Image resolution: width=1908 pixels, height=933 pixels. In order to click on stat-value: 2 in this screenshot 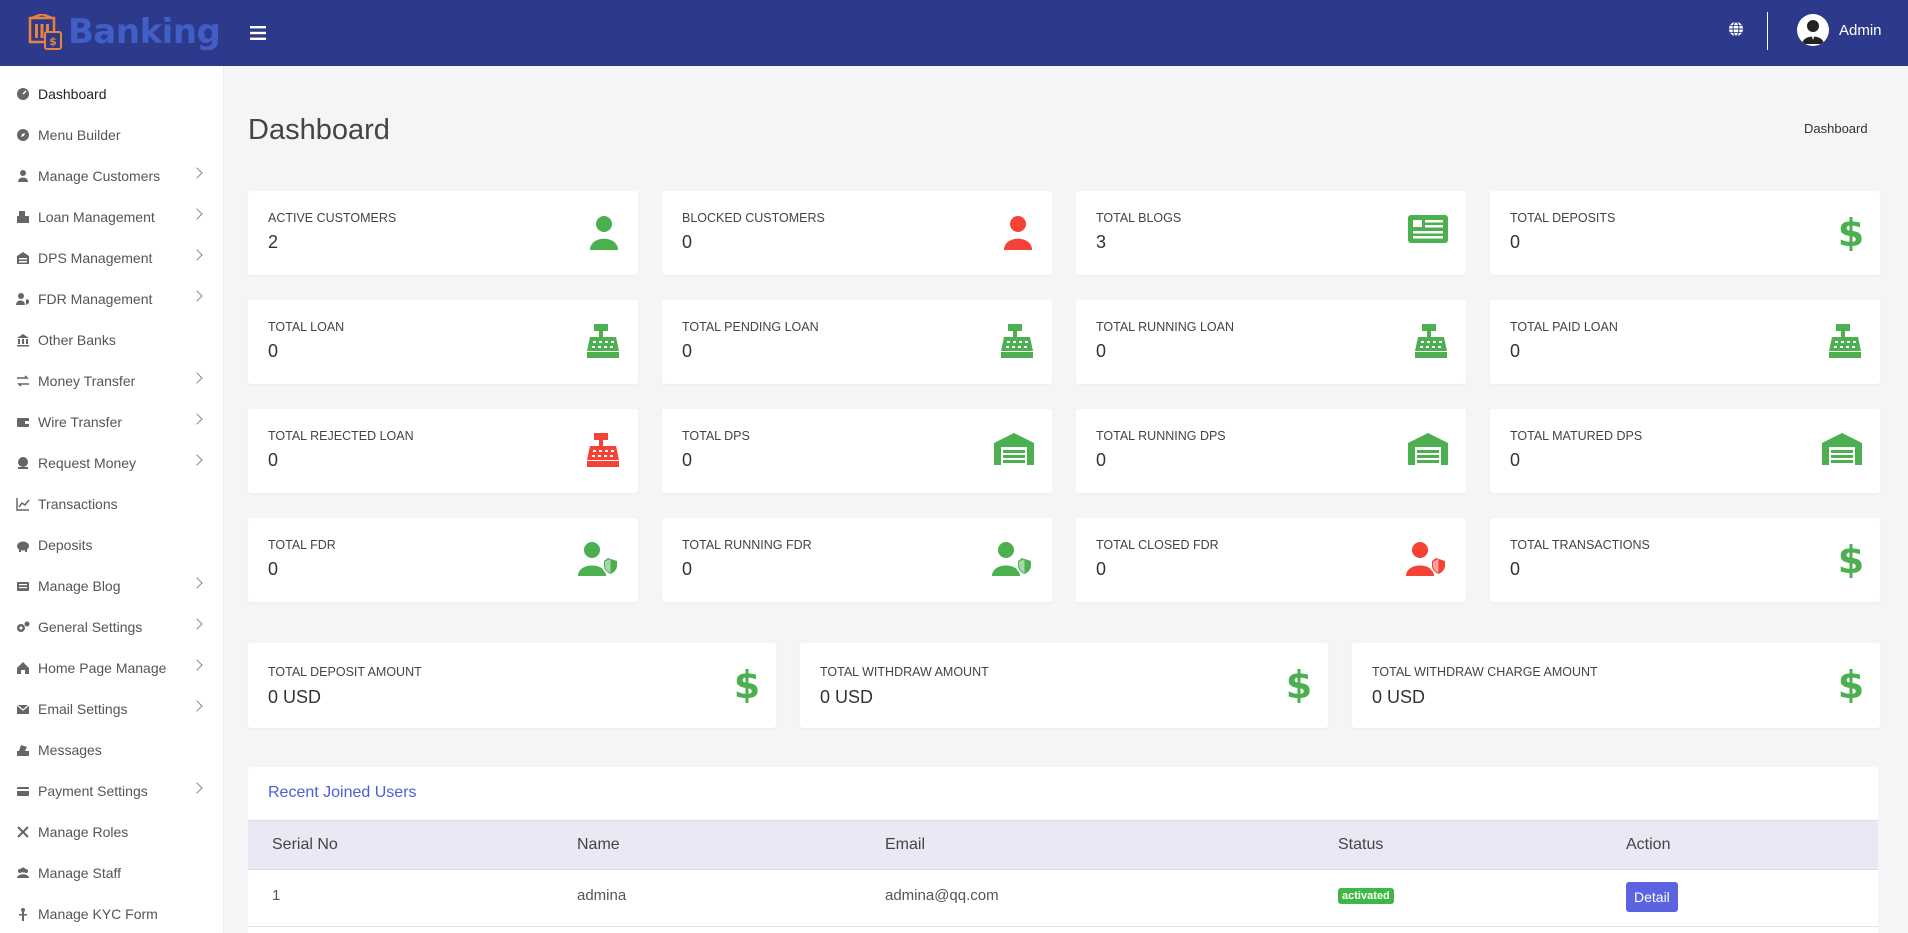, I will do `click(273, 242)`.